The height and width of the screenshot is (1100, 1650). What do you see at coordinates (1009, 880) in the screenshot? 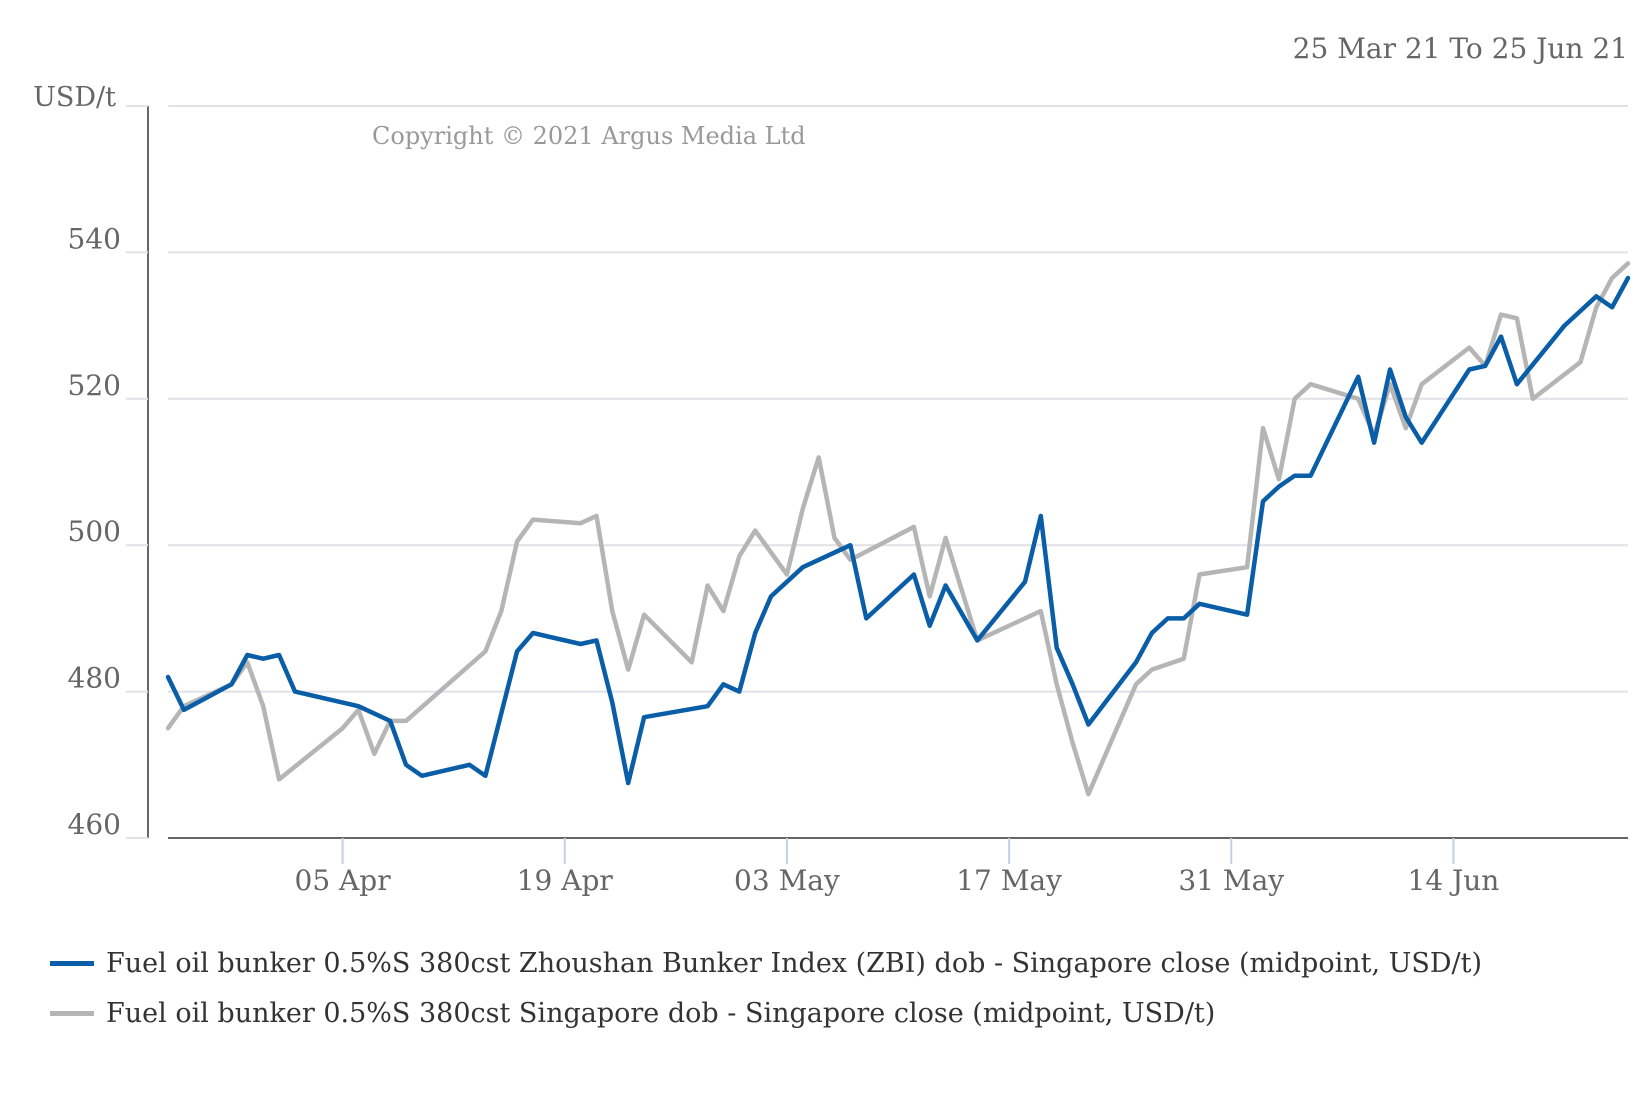
I see `x-tick-label: 17 May` at bounding box center [1009, 880].